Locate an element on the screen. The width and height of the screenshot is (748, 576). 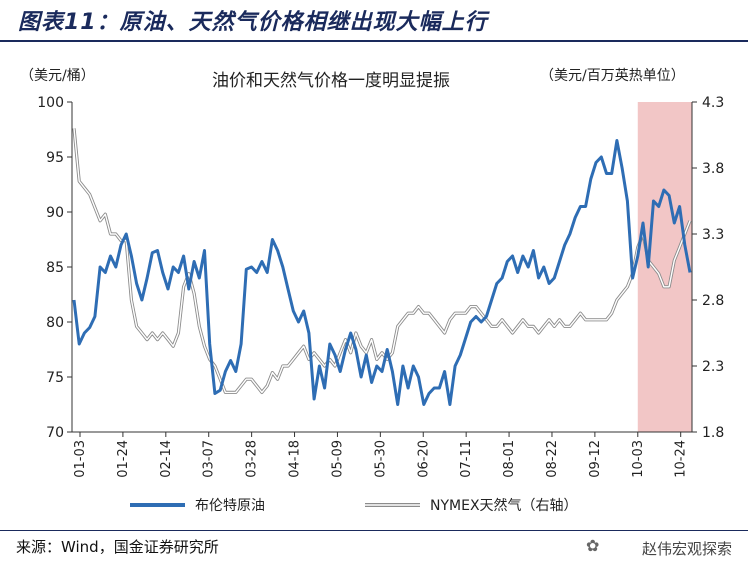
y-left-tick-label: 85 is located at coordinates (55, 268).